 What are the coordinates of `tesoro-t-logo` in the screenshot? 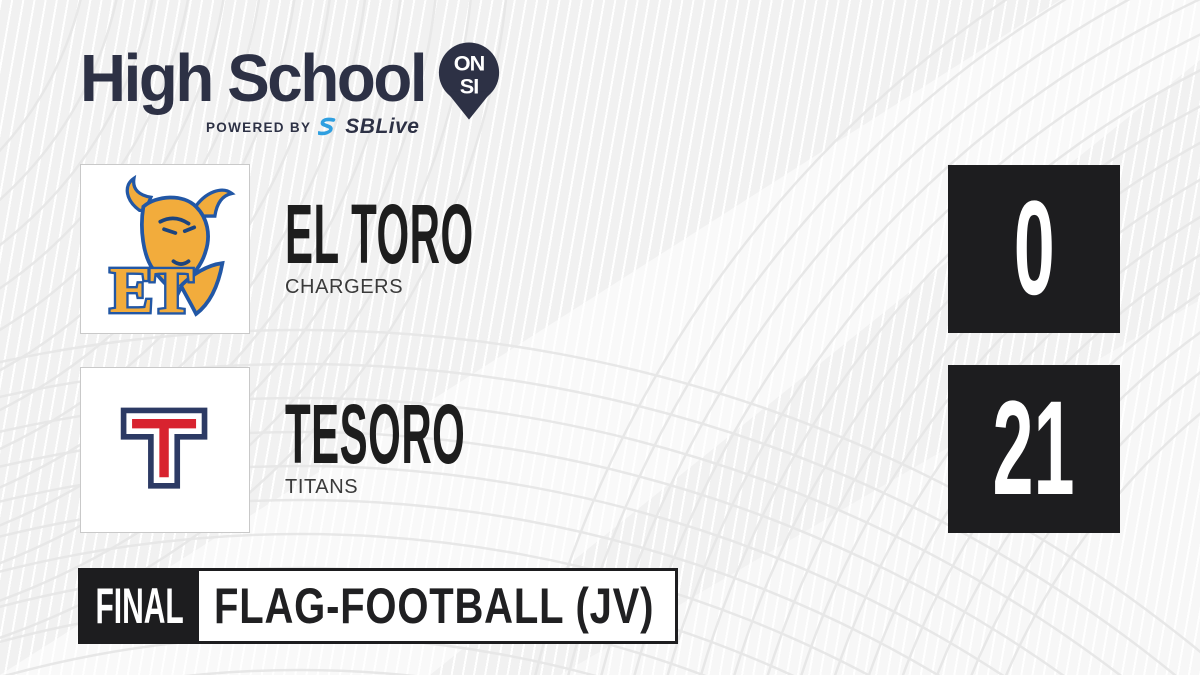 It's located at (164, 448).